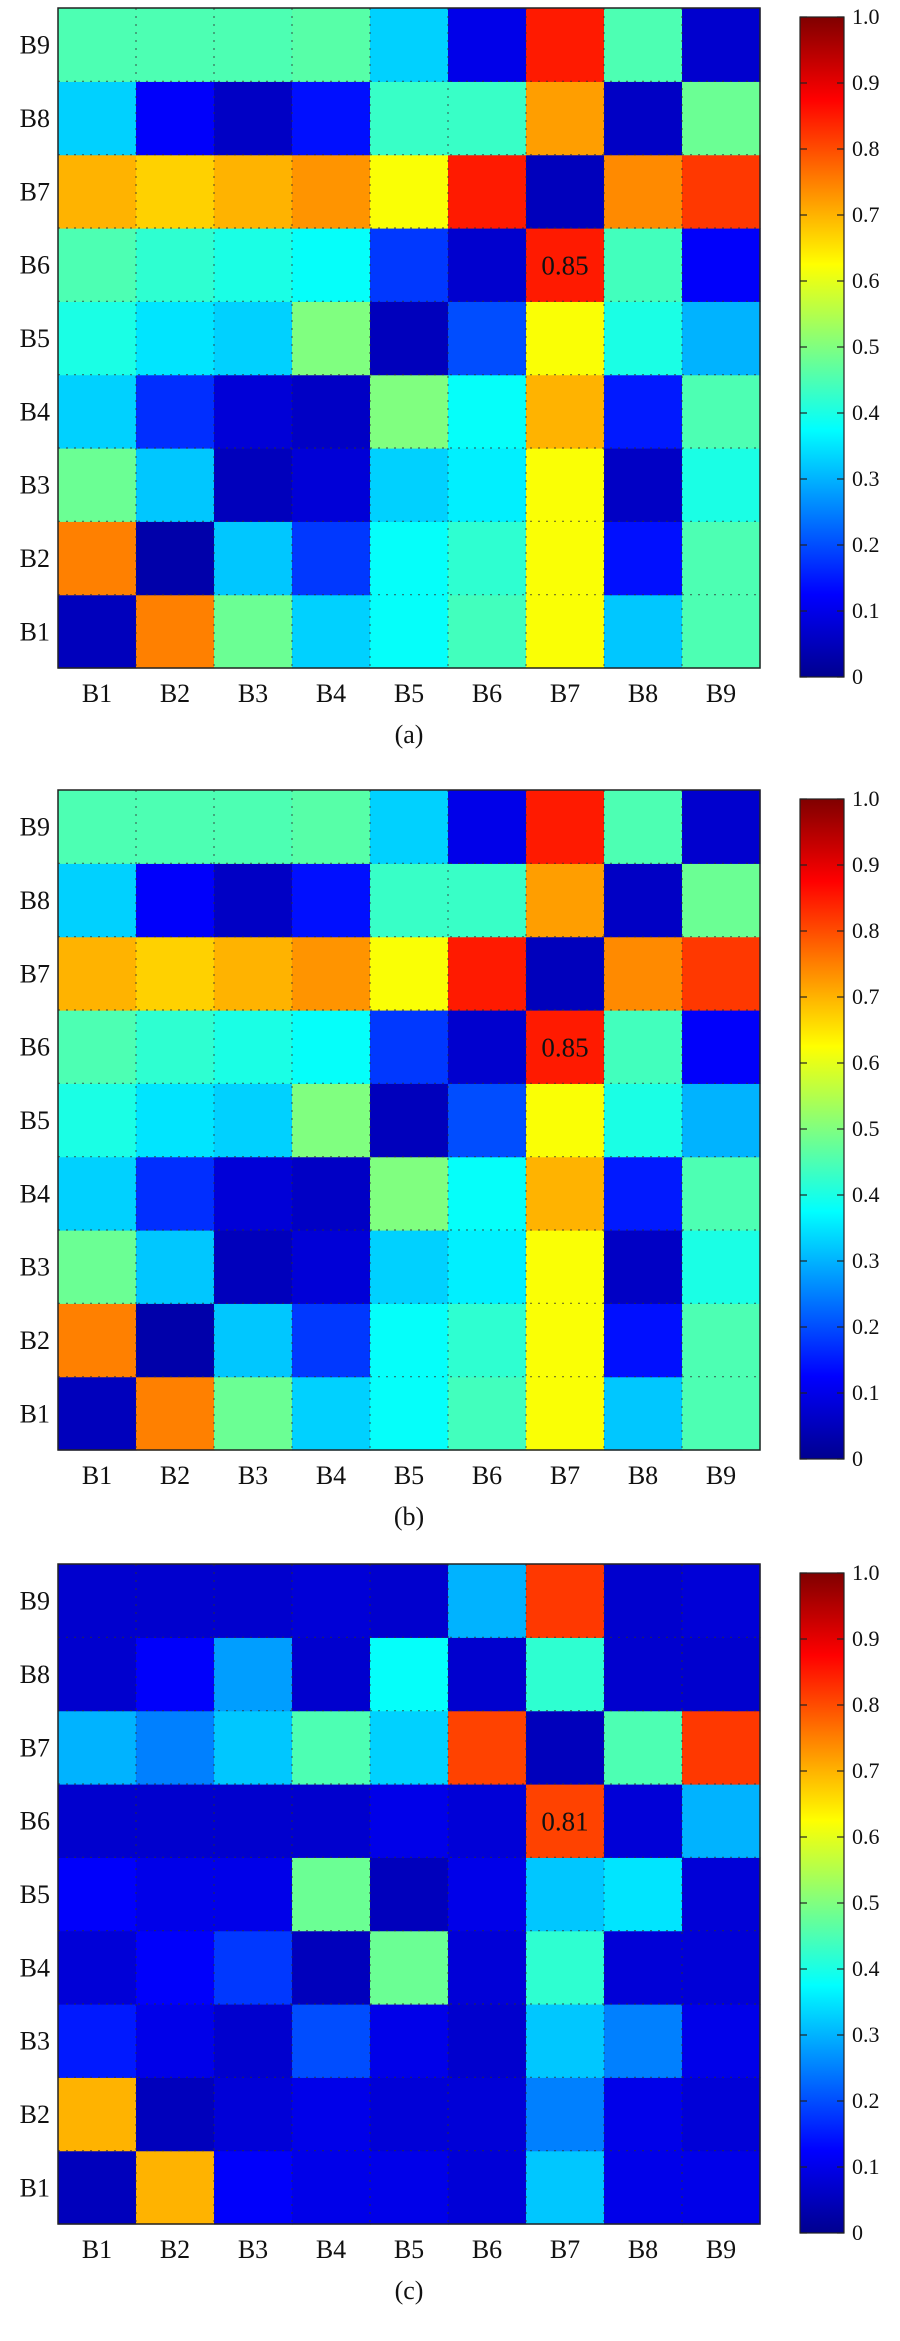  Describe the element at coordinates (866, 1704) in the screenshot. I see `colorbar-tick-label: 0.8` at that location.